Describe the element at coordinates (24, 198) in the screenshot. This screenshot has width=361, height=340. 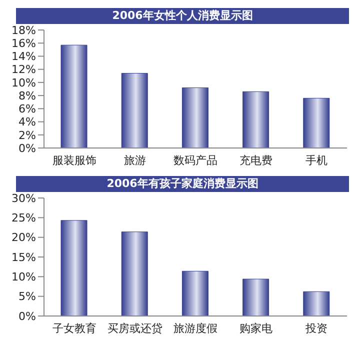
I see `y-tick-label: 30%` at that location.